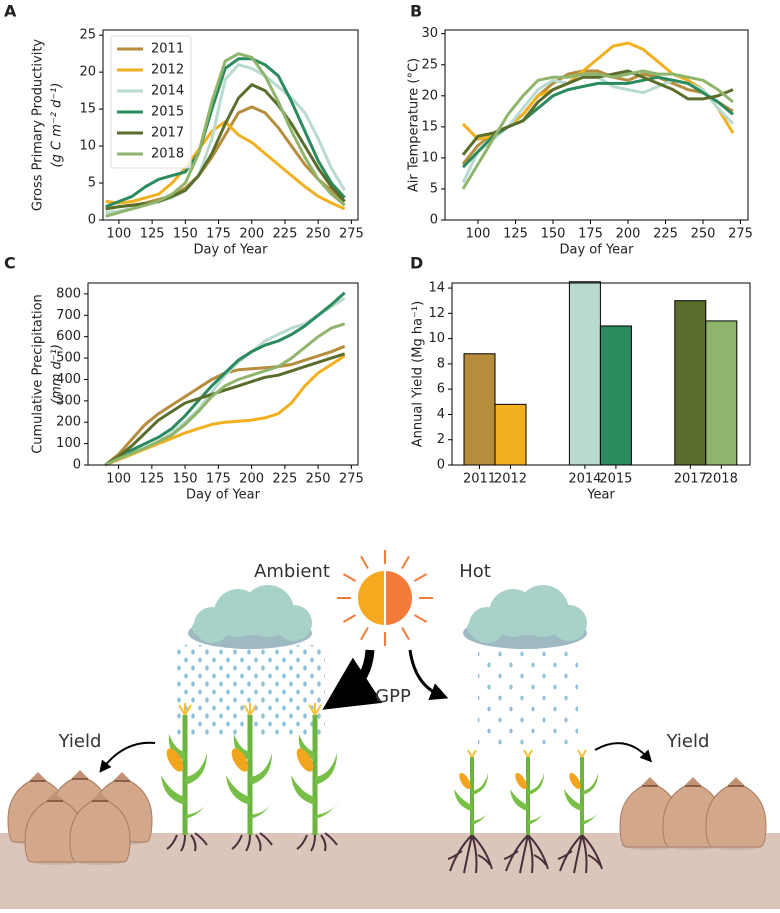  I want to click on arrow-hot, so click(428, 675).